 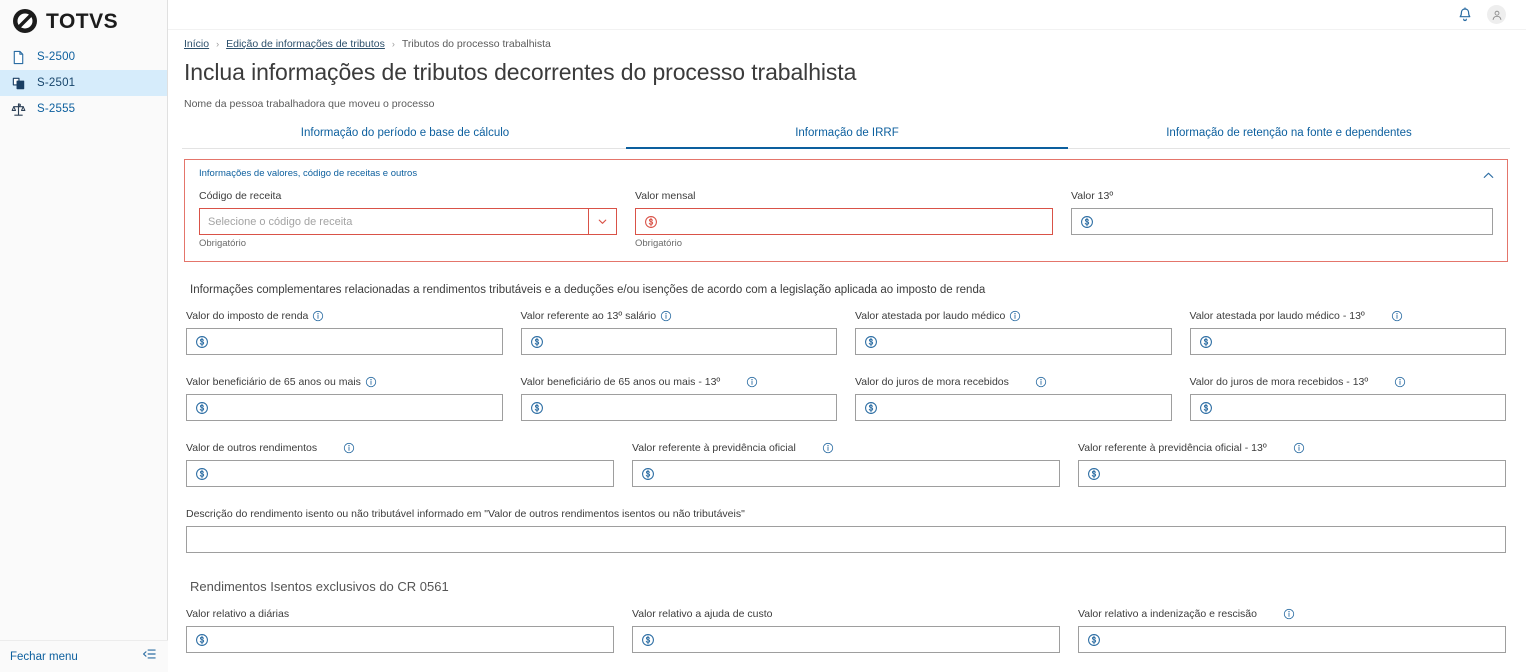 I want to click on field-label: Valor referente ao 13º salário, so click(x=679, y=316).